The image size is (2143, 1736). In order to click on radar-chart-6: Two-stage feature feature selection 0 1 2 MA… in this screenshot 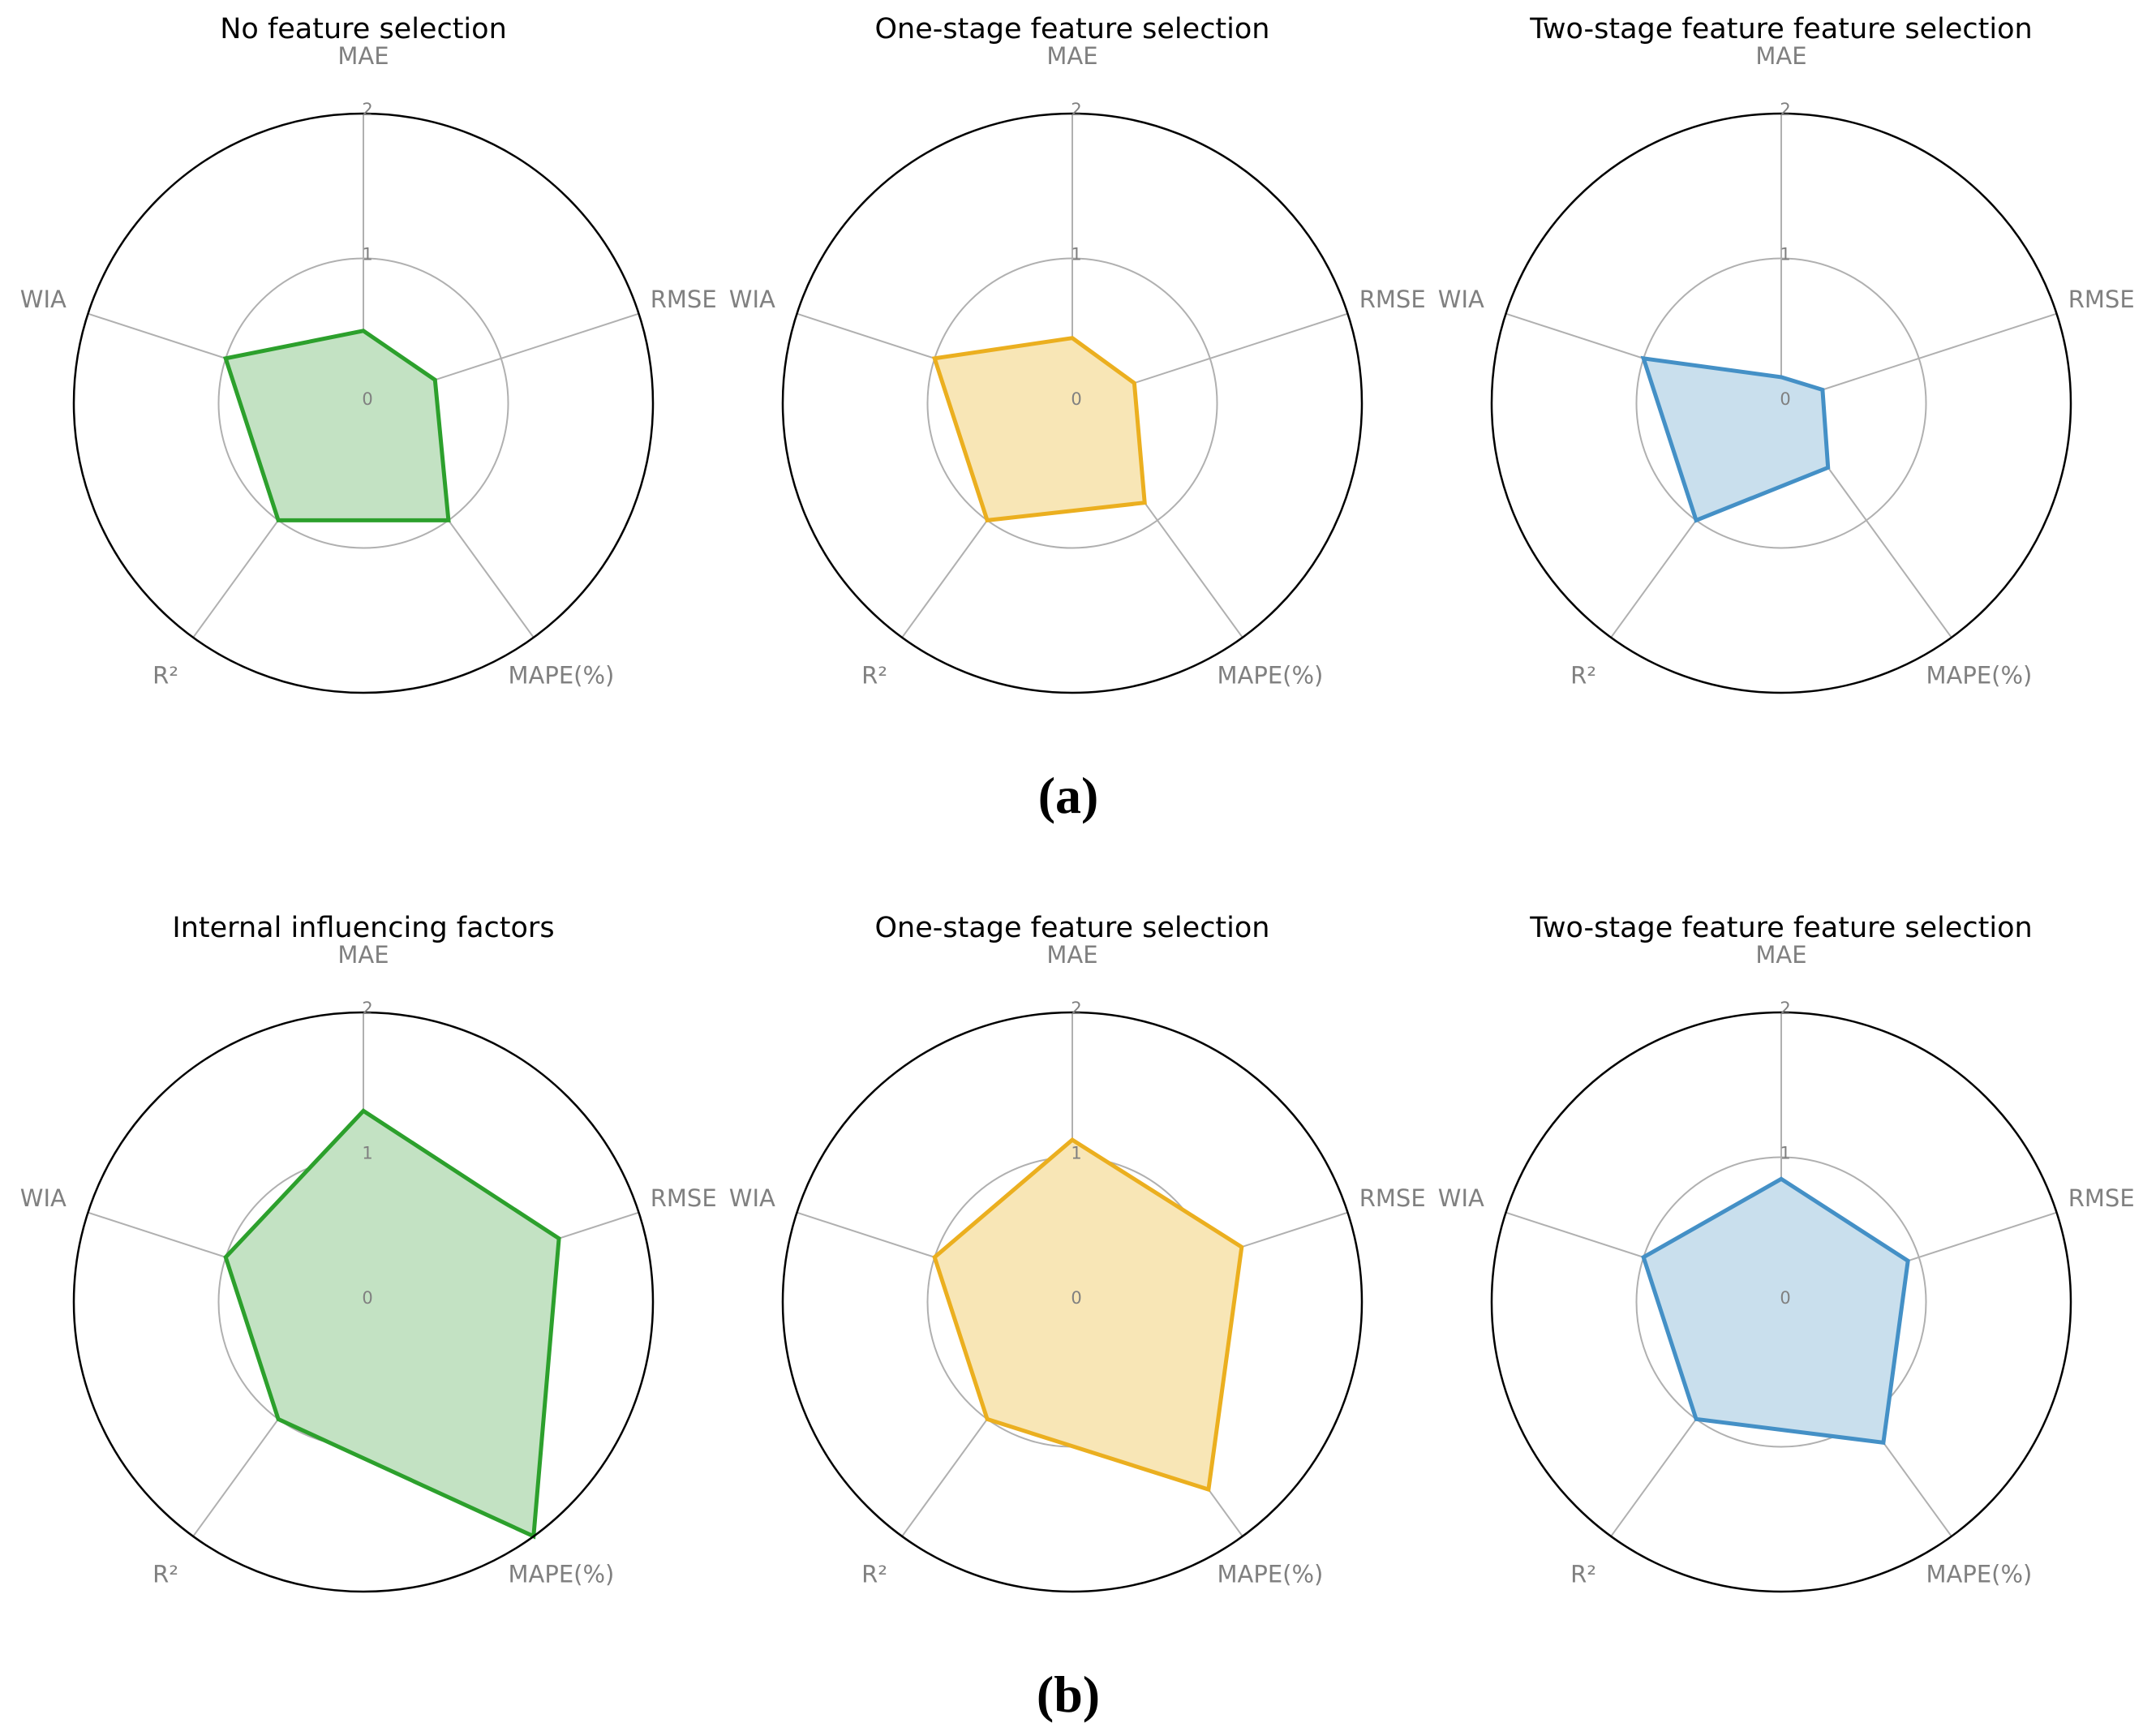, I will do `click(1786, 1252)`.